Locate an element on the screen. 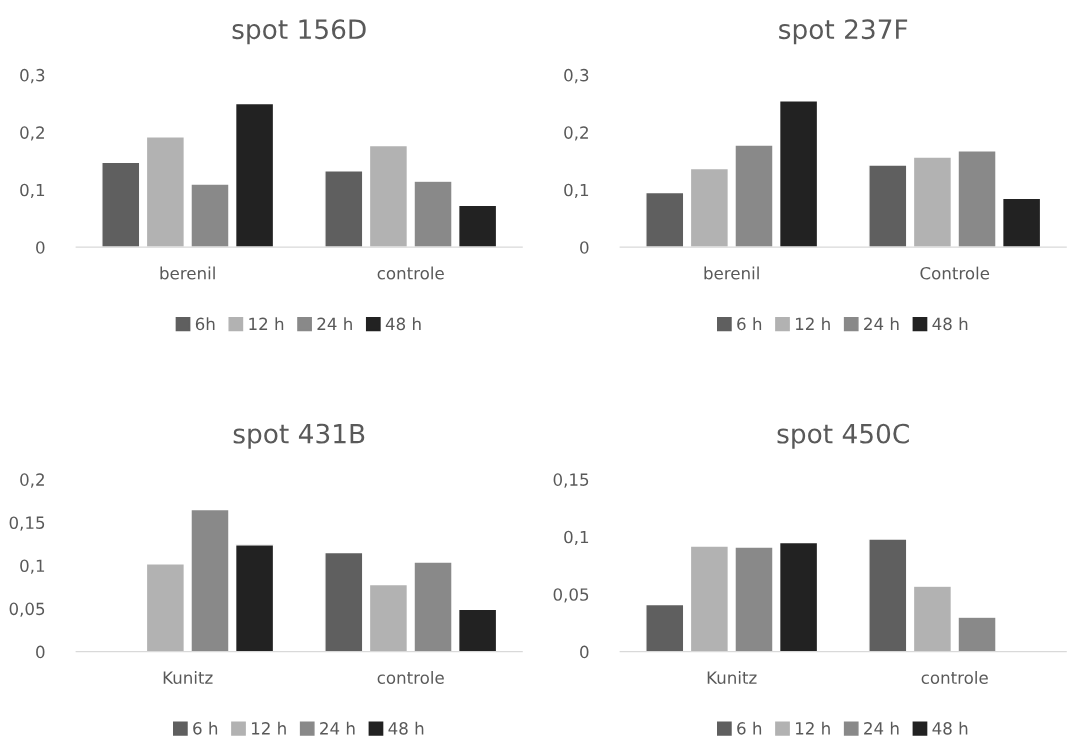  x-tick-label: Controle is located at coordinates (955, 273).